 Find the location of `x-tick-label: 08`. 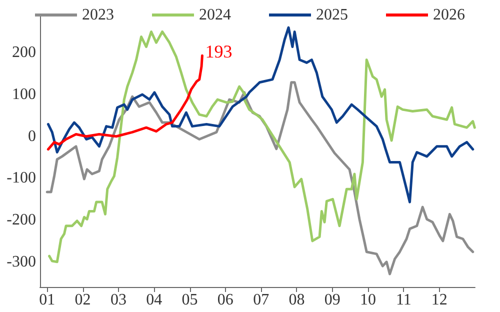

x-tick-label: 08 is located at coordinates (296, 300).